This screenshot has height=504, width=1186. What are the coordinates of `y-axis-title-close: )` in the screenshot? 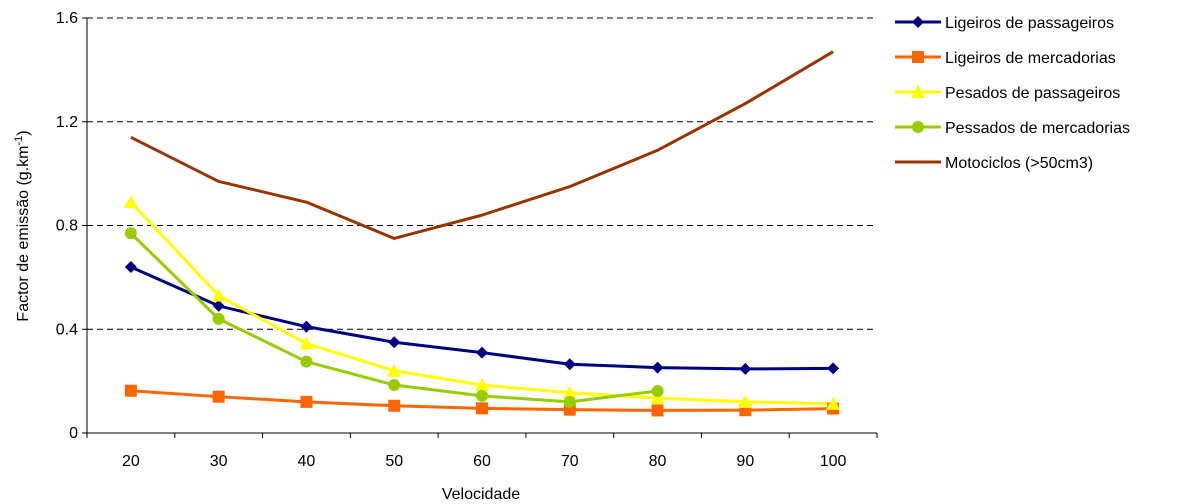 It's located at (23, 132).